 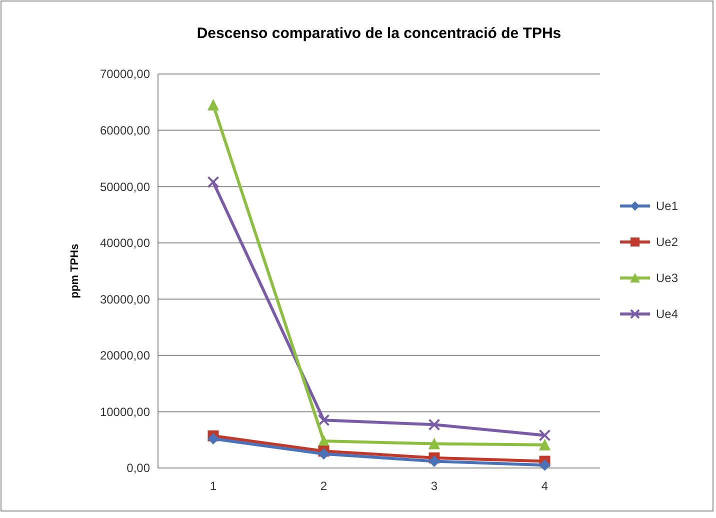 What do you see at coordinates (125, 130) in the screenshot?
I see `y-tick-label: 60000,00` at bounding box center [125, 130].